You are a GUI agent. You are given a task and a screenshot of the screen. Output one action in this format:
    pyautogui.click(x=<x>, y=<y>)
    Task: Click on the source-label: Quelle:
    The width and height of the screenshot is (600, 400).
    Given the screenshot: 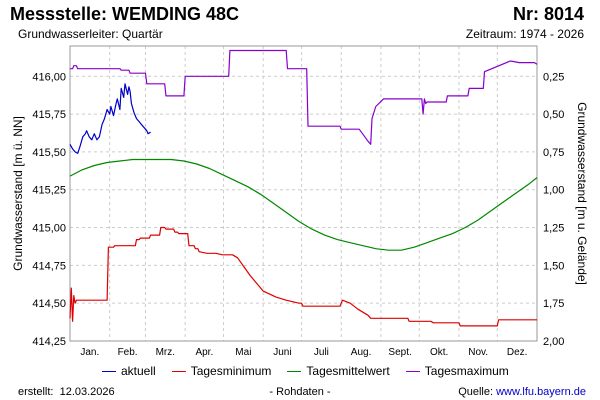 What is the action you would take?
    pyautogui.click(x=476, y=392)
    